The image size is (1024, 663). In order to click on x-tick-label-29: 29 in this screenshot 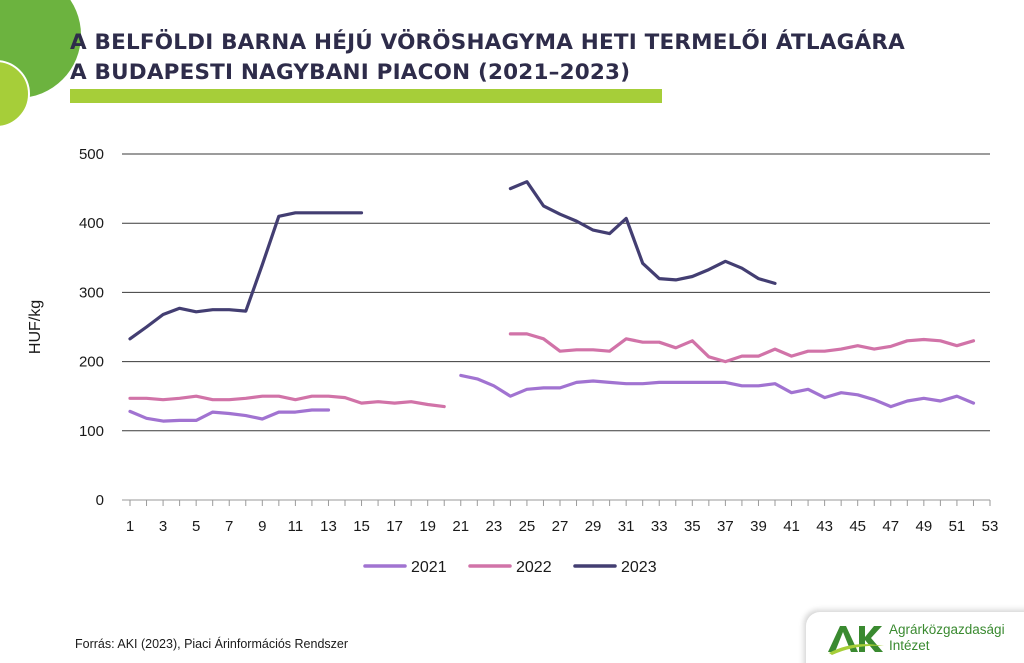, I will do `click(593, 526)`.